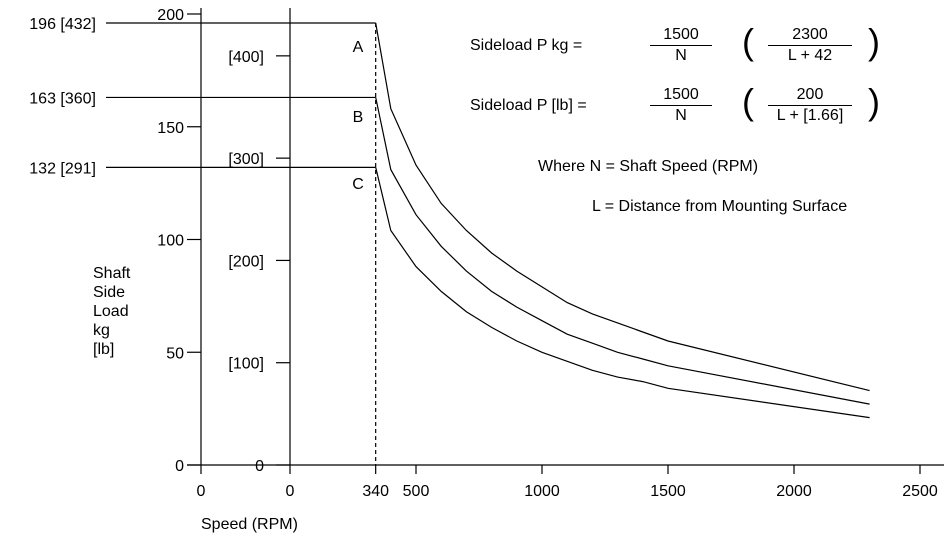 Image resolution: width=944 pixels, height=542 pixels. Describe the element at coordinates (416, 491) in the screenshot. I see `x-tick-label: 500` at that location.